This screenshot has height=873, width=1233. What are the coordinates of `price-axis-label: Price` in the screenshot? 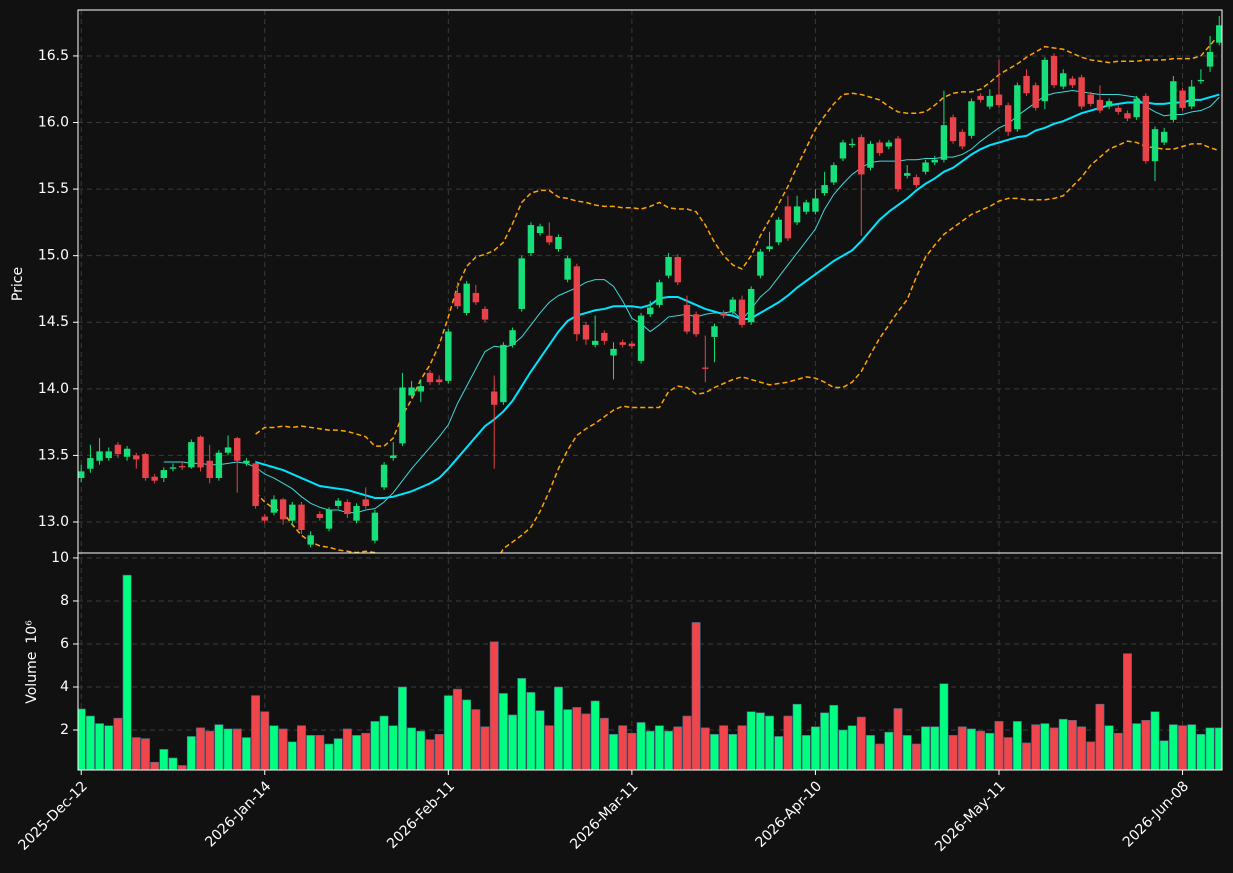 It's located at (18, 284).